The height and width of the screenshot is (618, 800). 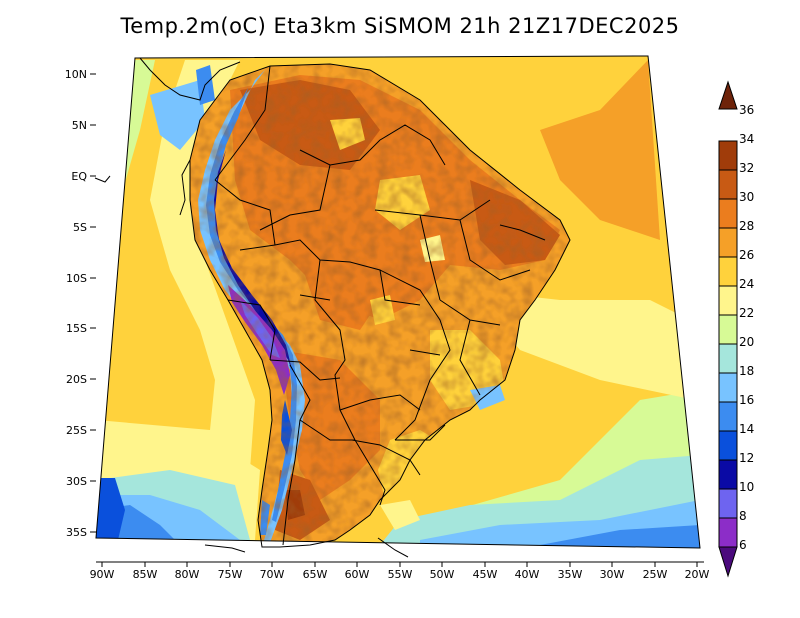 What do you see at coordinates (76, 74) in the screenshot?
I see `lat-tick-label: 10N` at bounding box center [76, 74].